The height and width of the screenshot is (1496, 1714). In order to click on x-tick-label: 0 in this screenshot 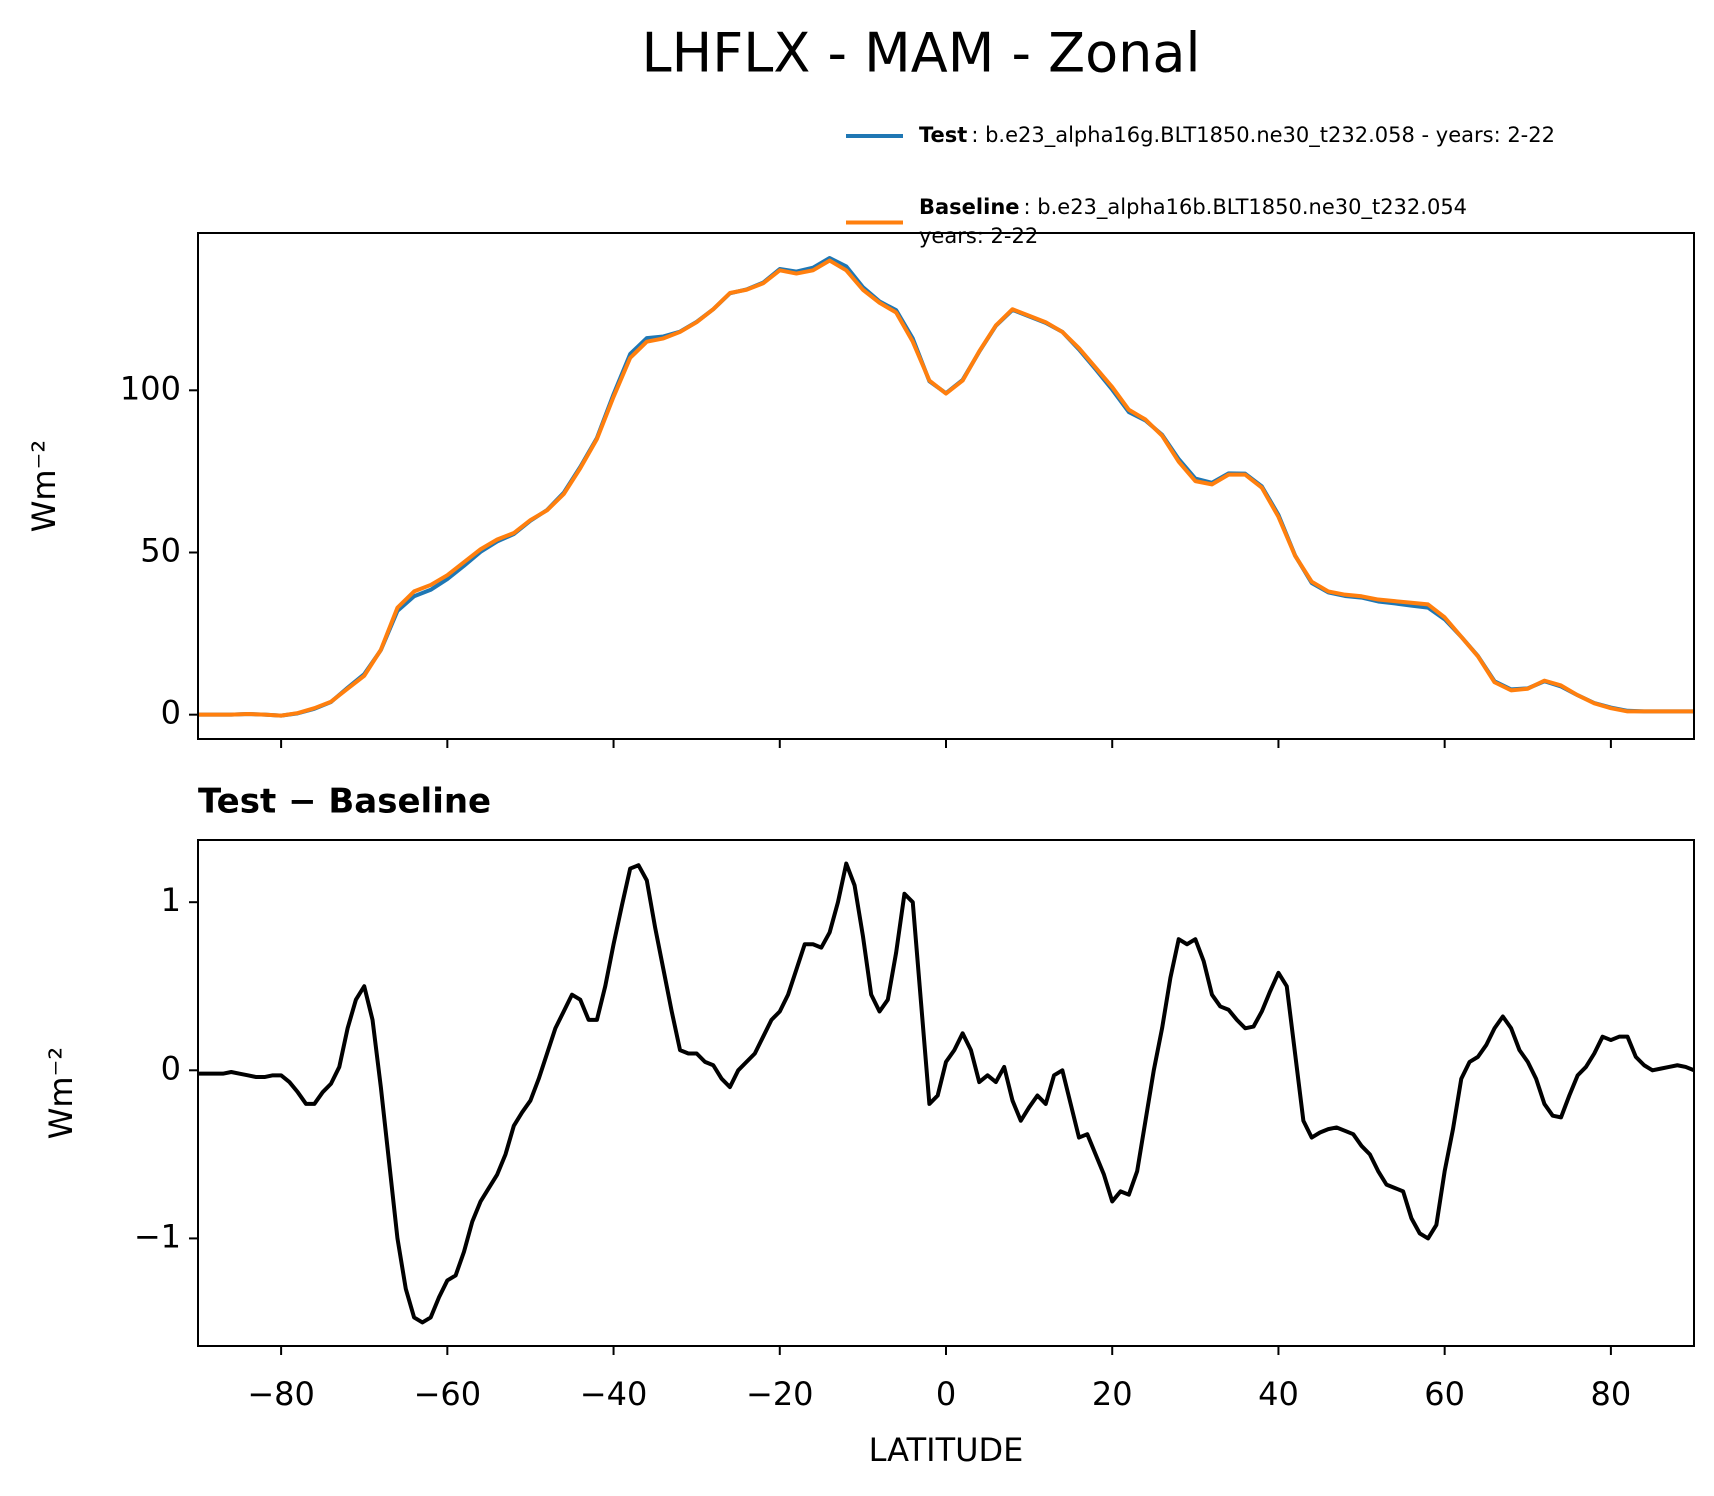, I will do `click(946, 1394)`.